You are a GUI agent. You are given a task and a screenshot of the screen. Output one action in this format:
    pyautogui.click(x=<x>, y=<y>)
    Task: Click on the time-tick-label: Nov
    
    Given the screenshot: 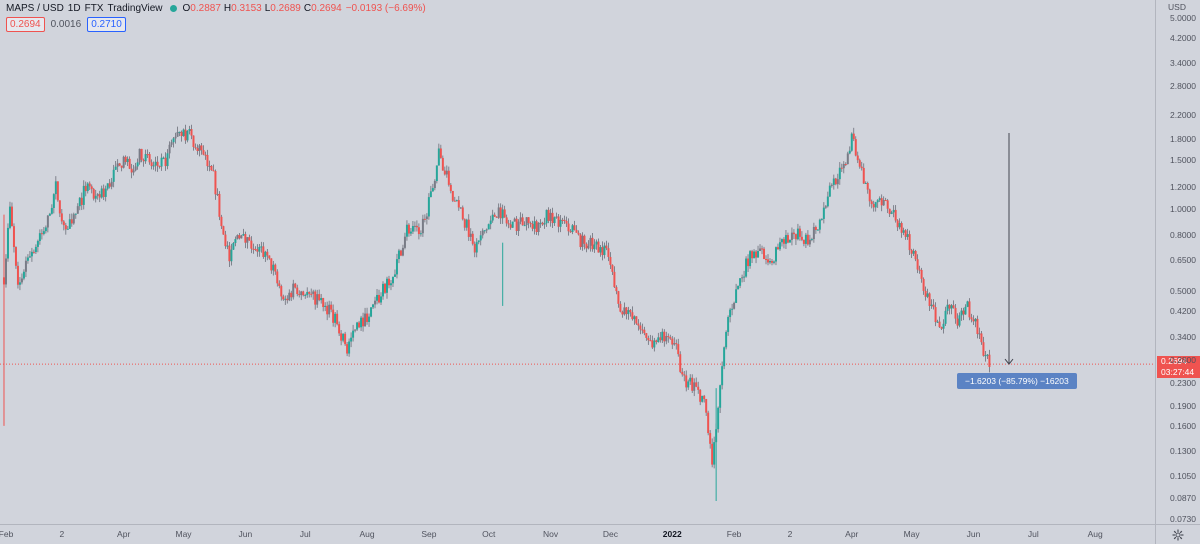 What is the action you would take?
    pyautogui.click(x=551, y=534)
    